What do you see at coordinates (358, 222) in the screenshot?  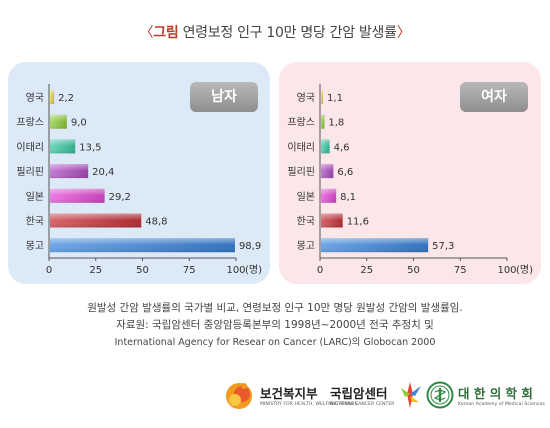 I see `female-value-label: 11,6` at bounding box center [358, 222].